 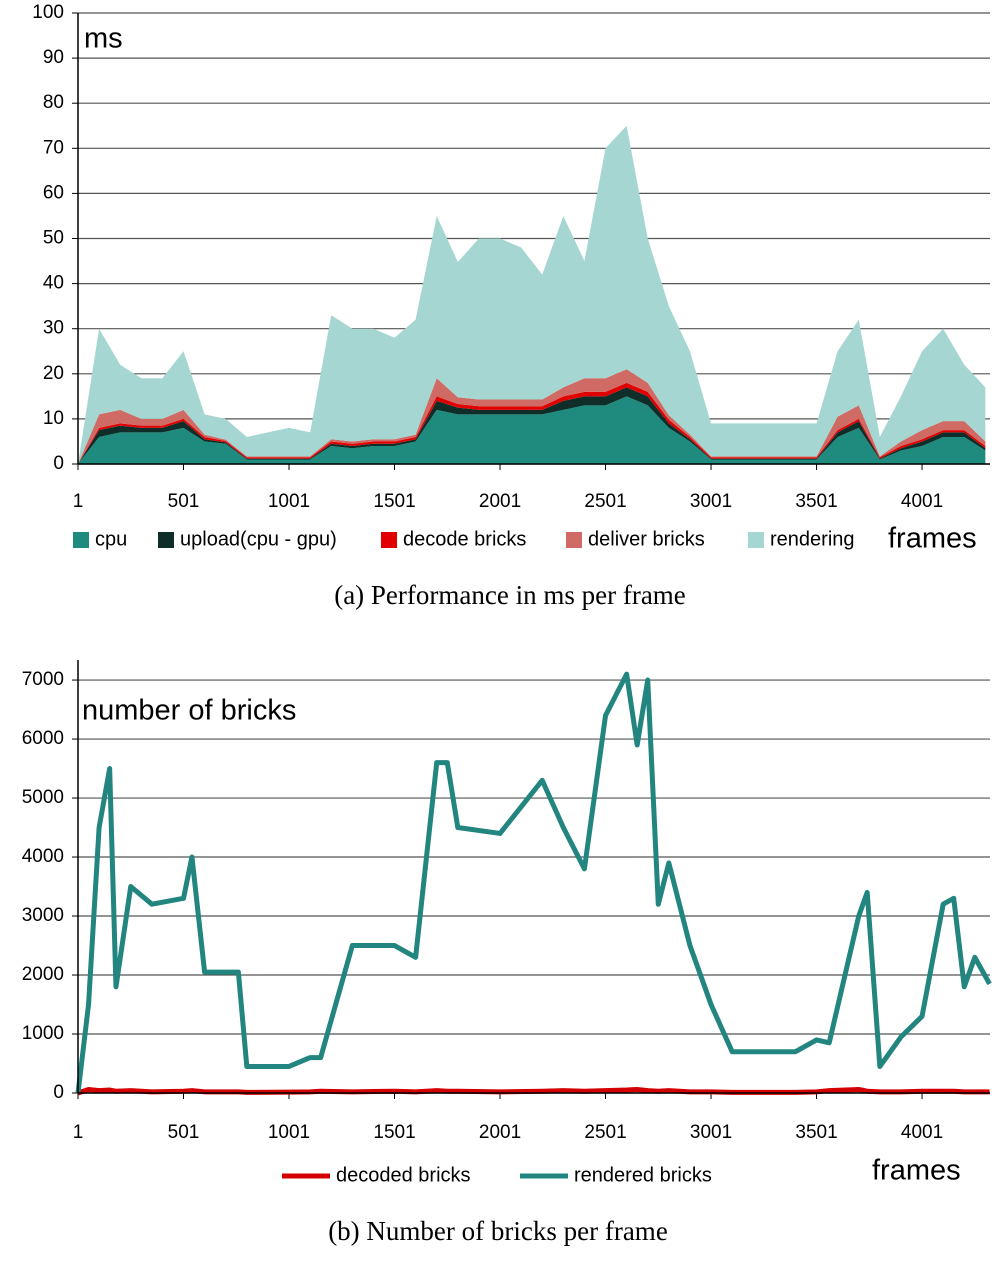 What do you see at coordinates (643, 1175) in the screenshot?
I see `legend-label: rendered bricks` at bounding box center [643, 1175].